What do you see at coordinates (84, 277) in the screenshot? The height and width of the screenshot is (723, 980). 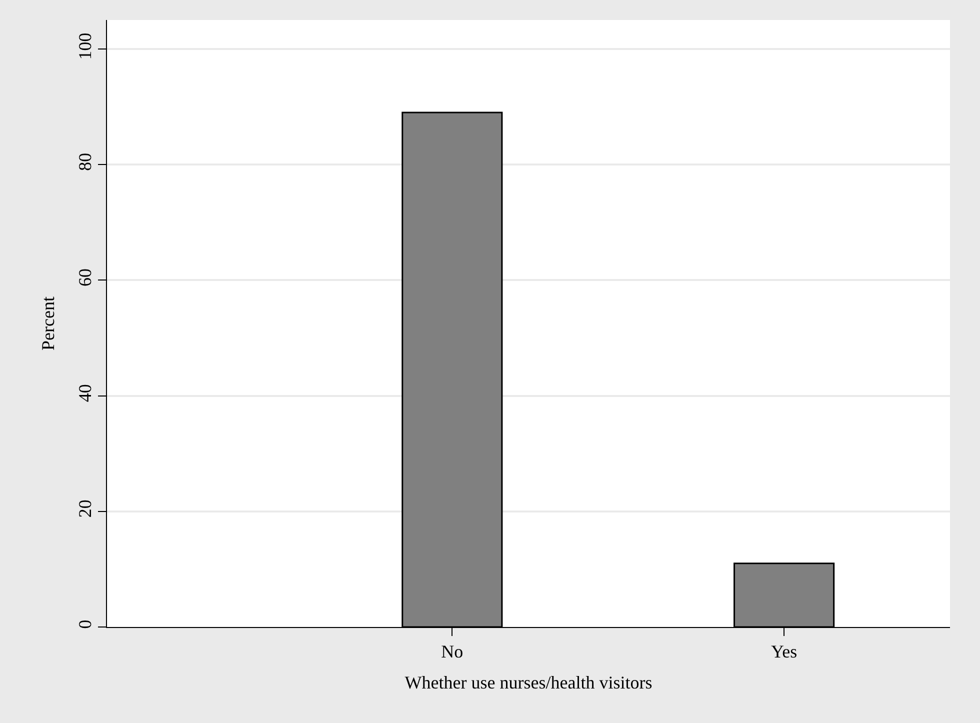 I see `y-tick-label: 60` at bounding box center [84, 277].